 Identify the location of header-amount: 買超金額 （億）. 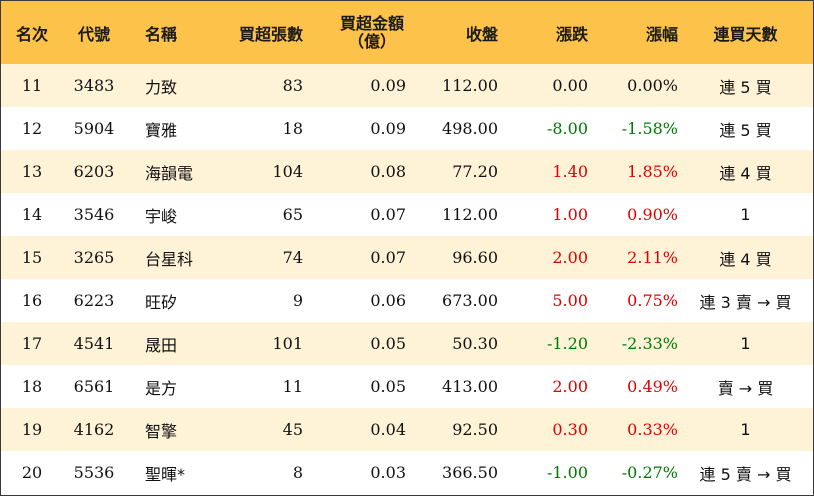
(354, 32).